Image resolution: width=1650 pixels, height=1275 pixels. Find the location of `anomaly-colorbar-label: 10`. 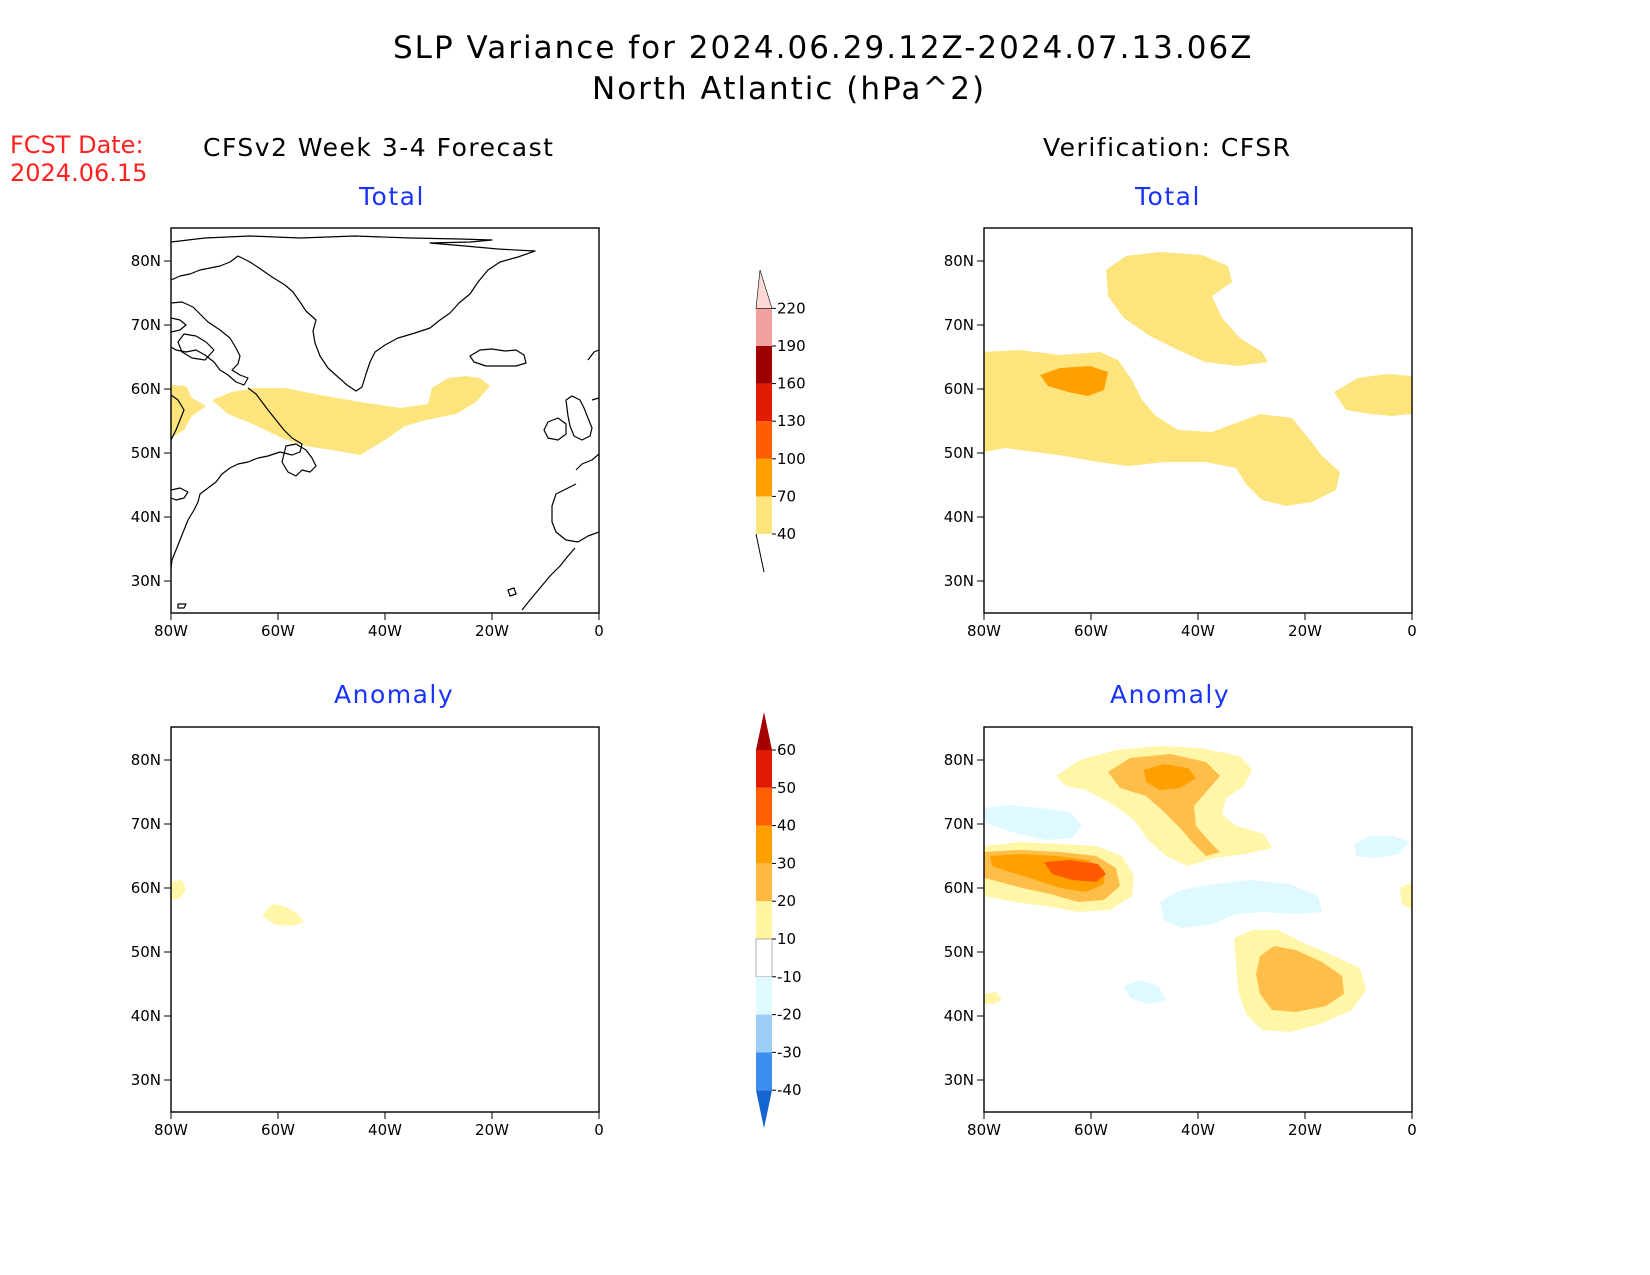

anomaly-colorbar-label: 10 is located at coordinates (786, 939).